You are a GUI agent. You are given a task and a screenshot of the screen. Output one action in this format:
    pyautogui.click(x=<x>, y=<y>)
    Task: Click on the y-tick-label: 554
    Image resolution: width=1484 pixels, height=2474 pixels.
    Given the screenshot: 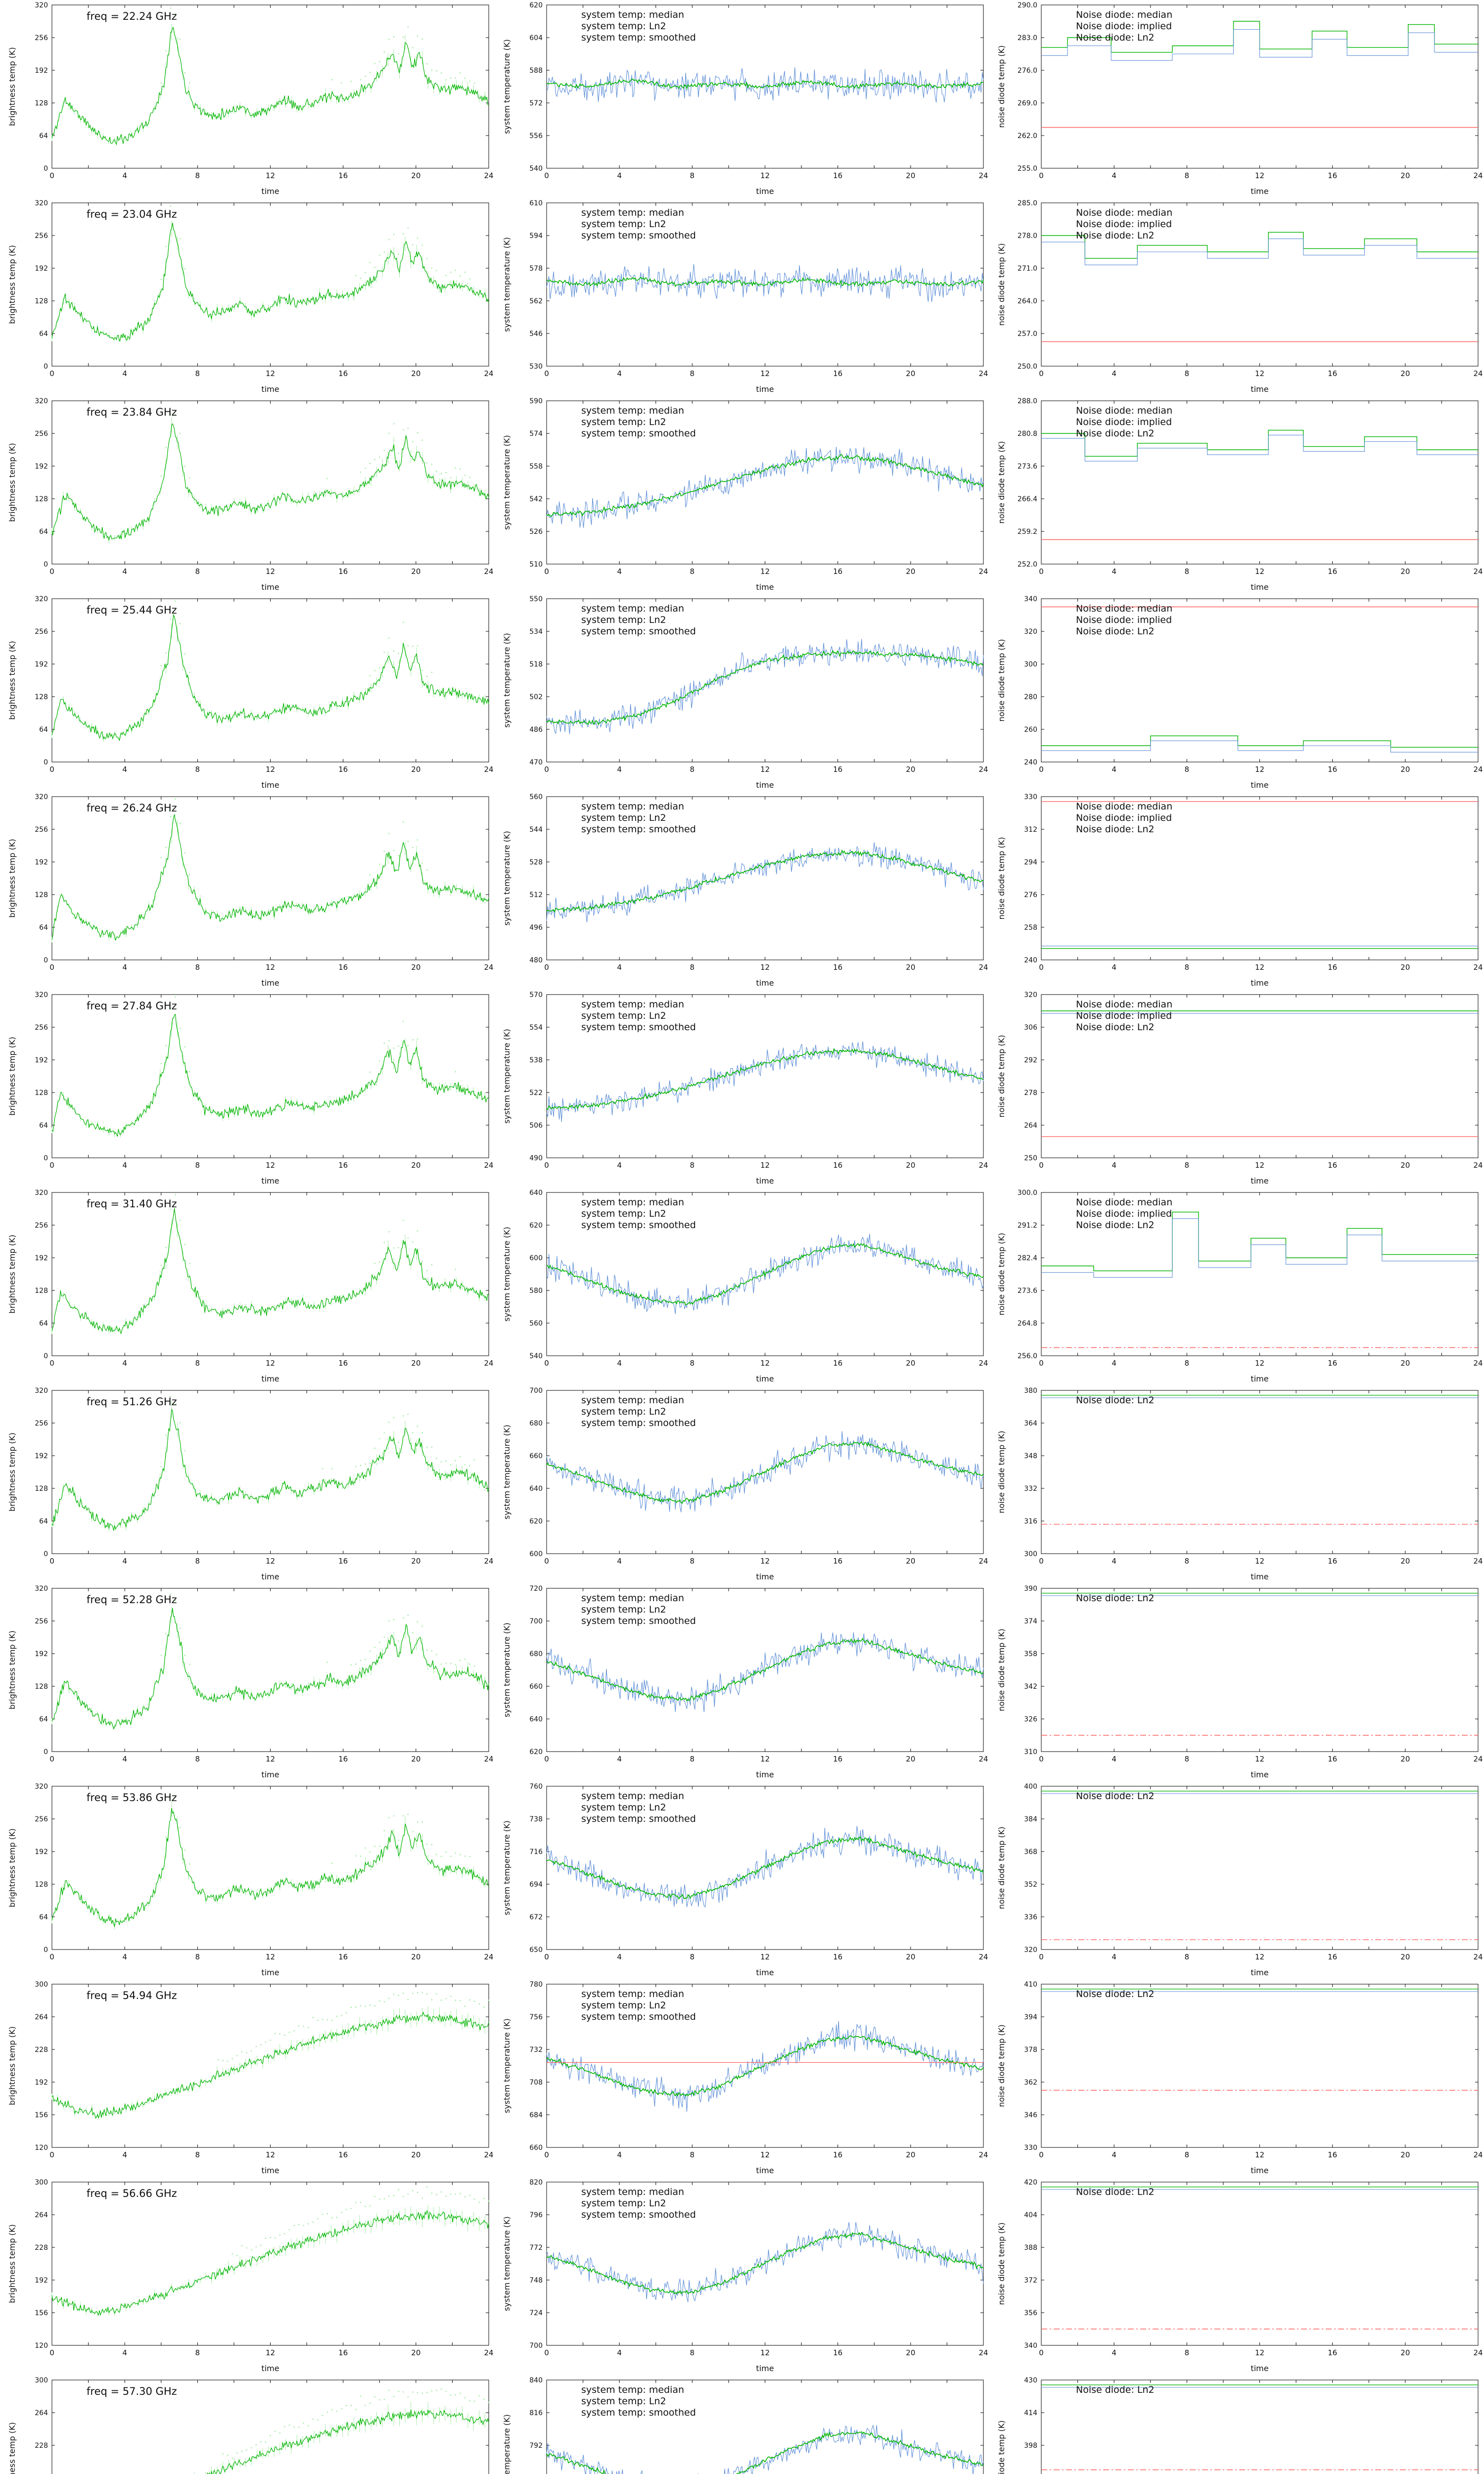 What is the action you would take?
    pyautogui.click(x=536, y=1028)
    